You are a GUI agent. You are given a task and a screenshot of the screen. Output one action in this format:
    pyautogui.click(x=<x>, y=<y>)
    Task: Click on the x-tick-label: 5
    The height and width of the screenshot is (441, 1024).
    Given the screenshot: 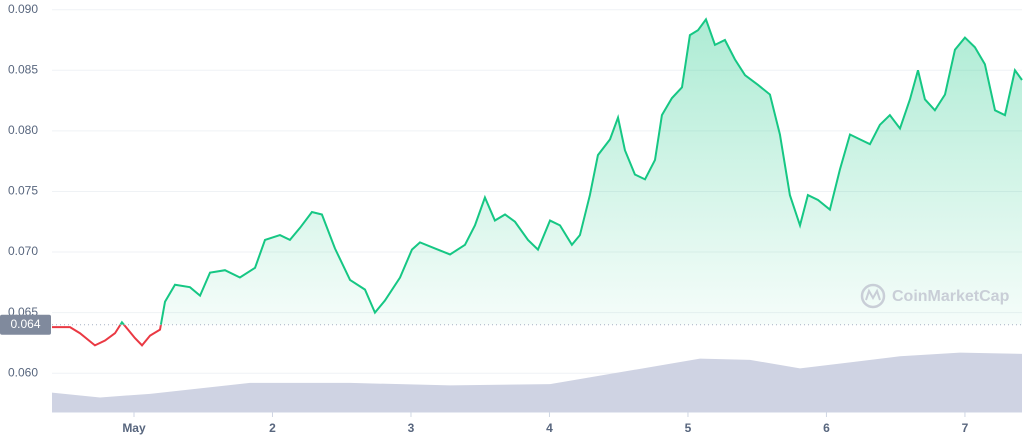 What is the action you would take?
    pyautogui.click(x=688, y=428)
    